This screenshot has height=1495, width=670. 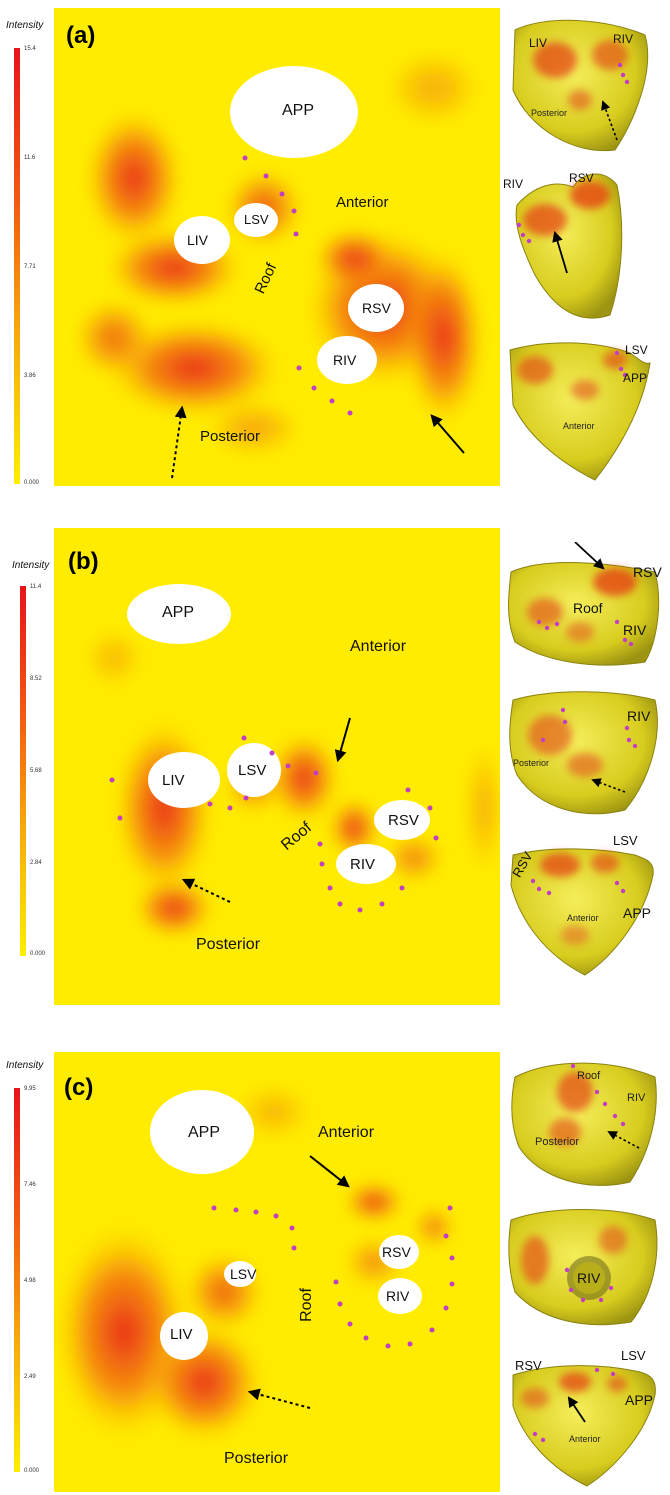 What do you see at coordinates (279, 1398) in the screenshot?
I see `dashed-arrow` at bounding box center [279, 1398].